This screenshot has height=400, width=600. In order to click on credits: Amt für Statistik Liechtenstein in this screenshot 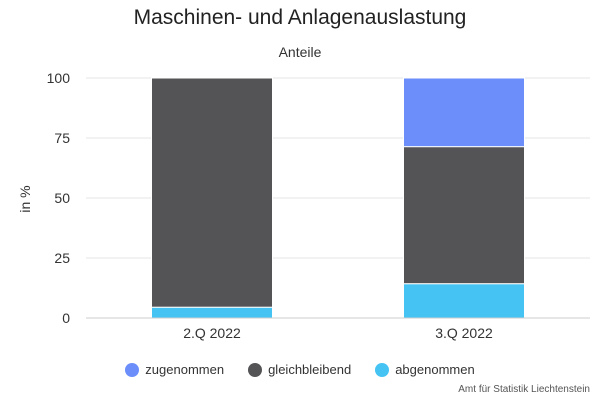, I will do `click(524, 389)`.